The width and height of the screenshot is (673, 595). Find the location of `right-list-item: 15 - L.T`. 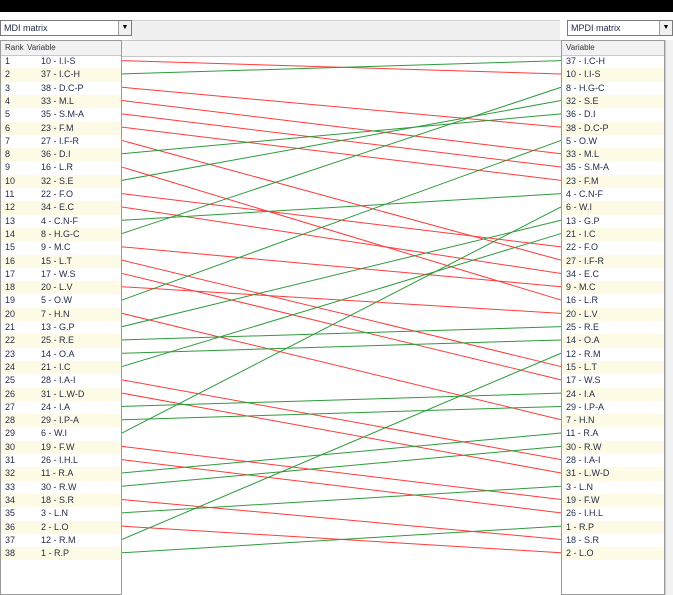

right-list-item: 15 - L.T is located at coordinates (613, 367).